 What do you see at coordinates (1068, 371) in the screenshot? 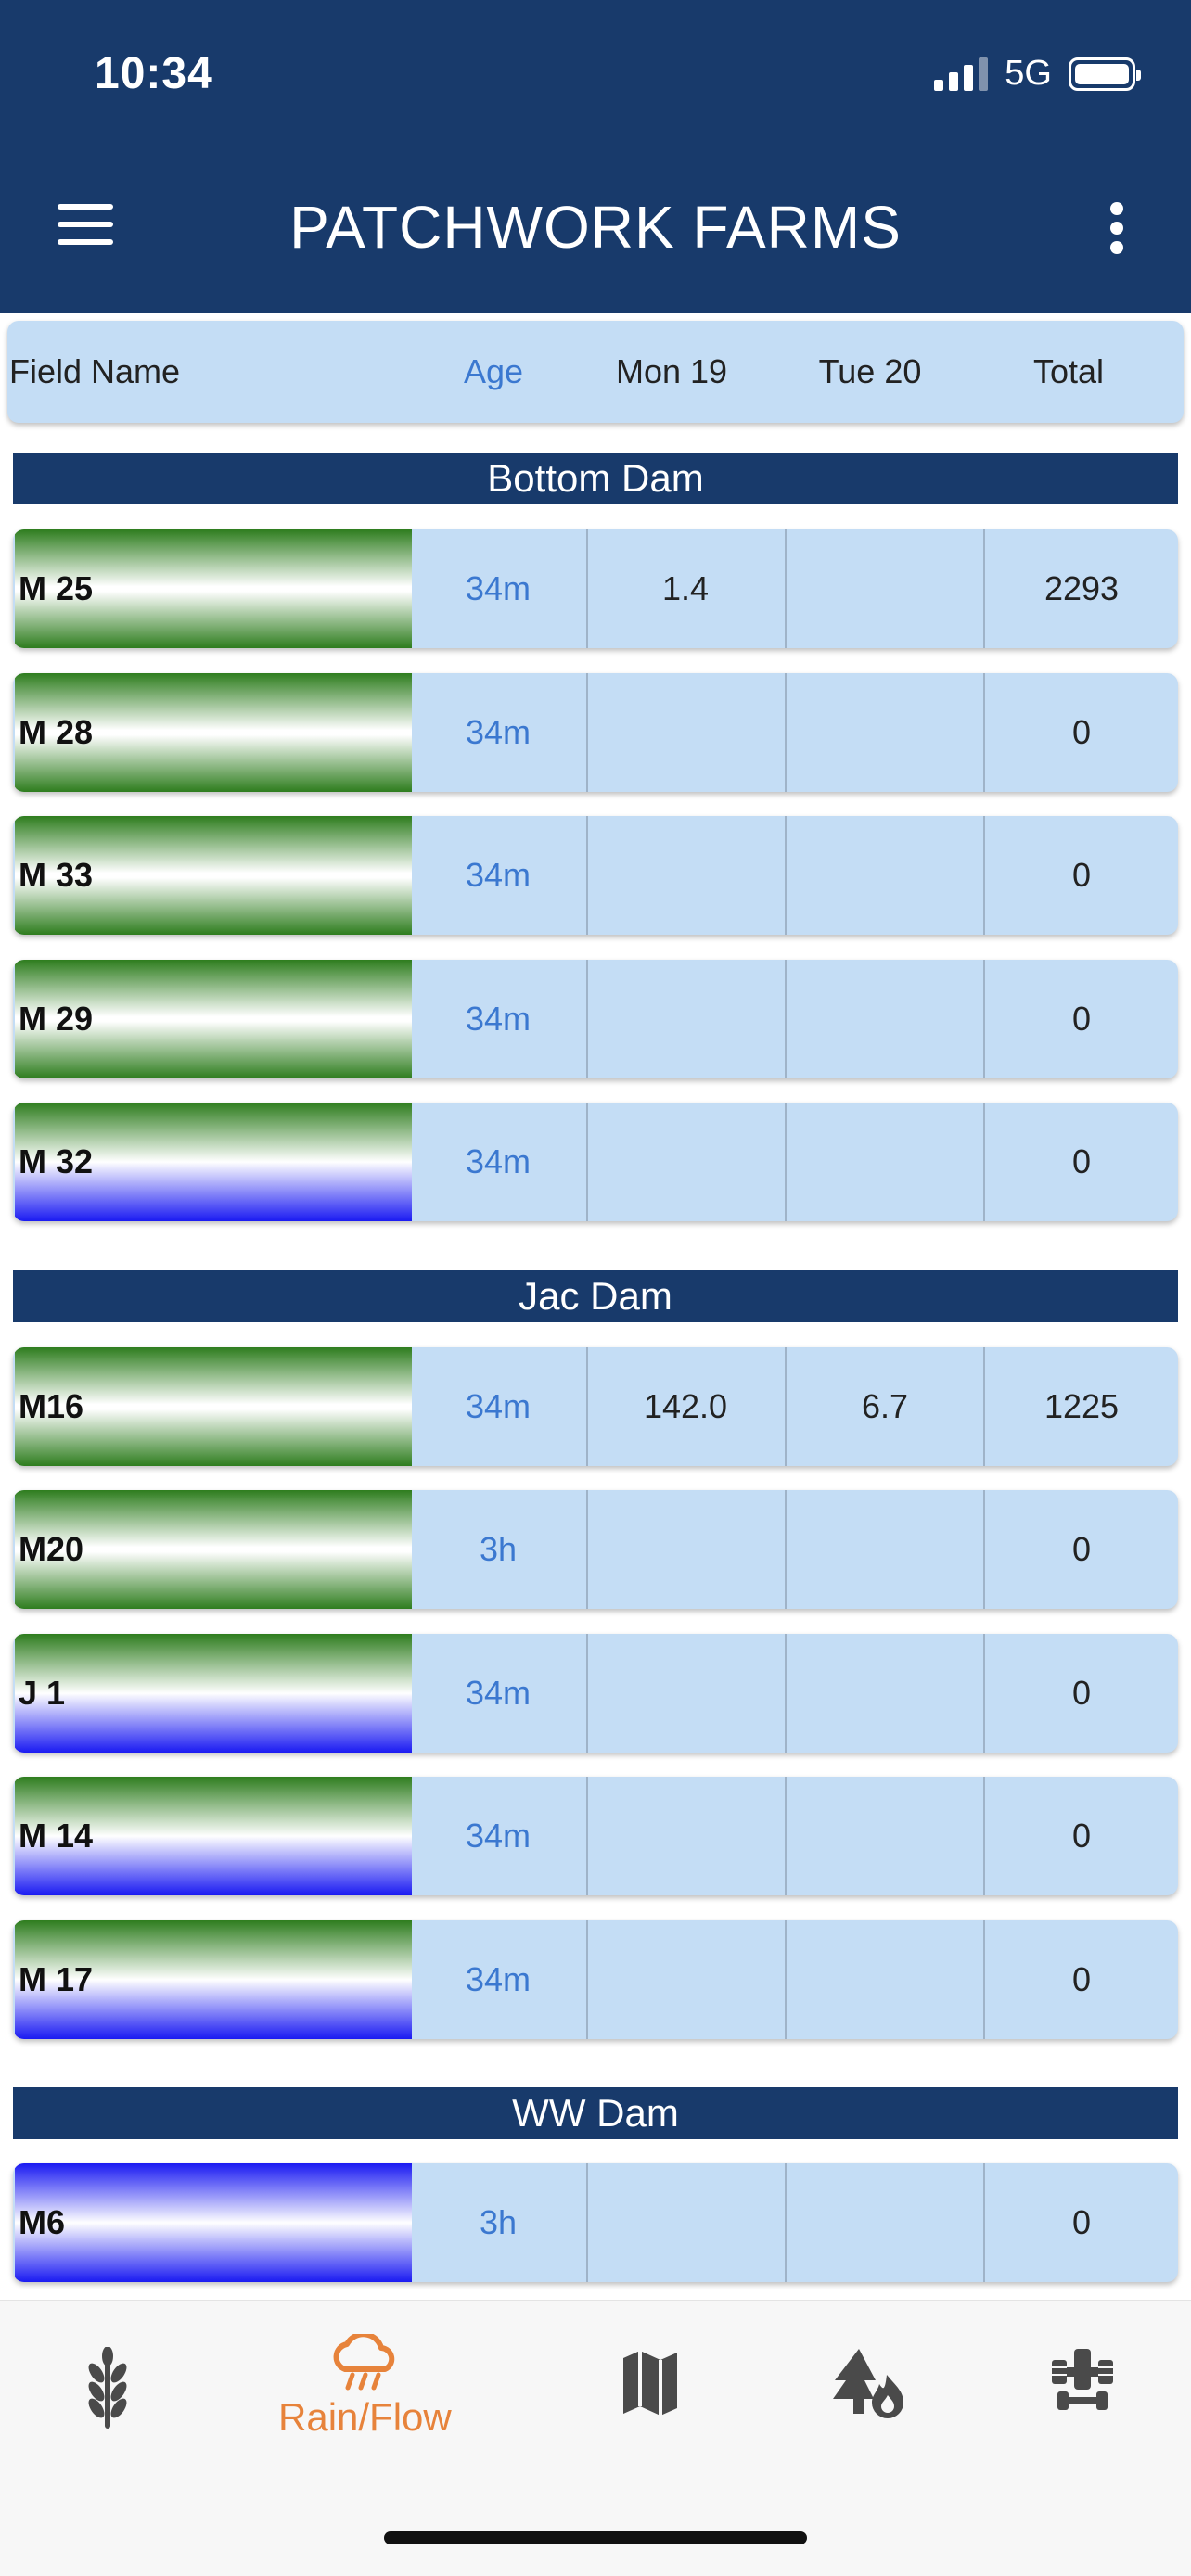
I see `column-total: Total` at bounding box center [1068, 371].